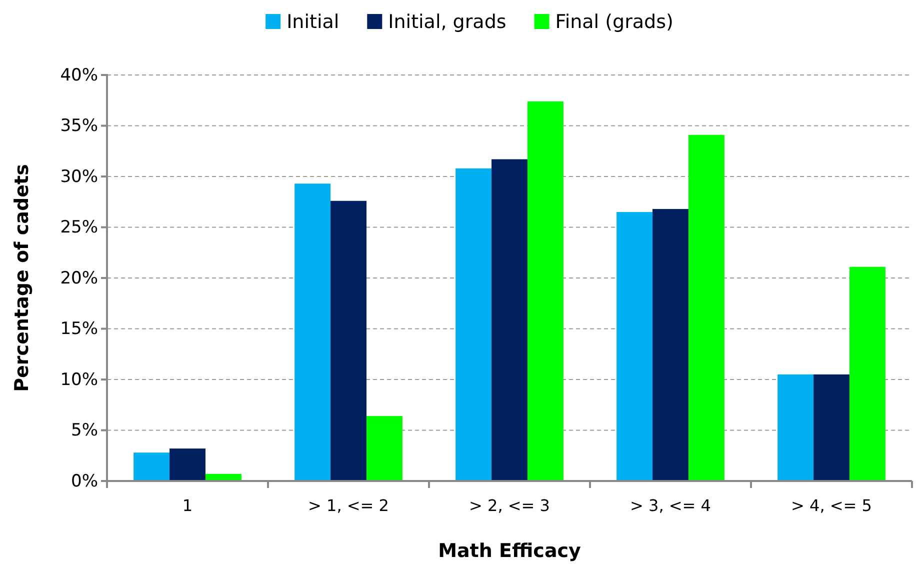 This screenshot has width=916, height=564. I want to click on legend-label: Initial, grads, so click(447, 22).